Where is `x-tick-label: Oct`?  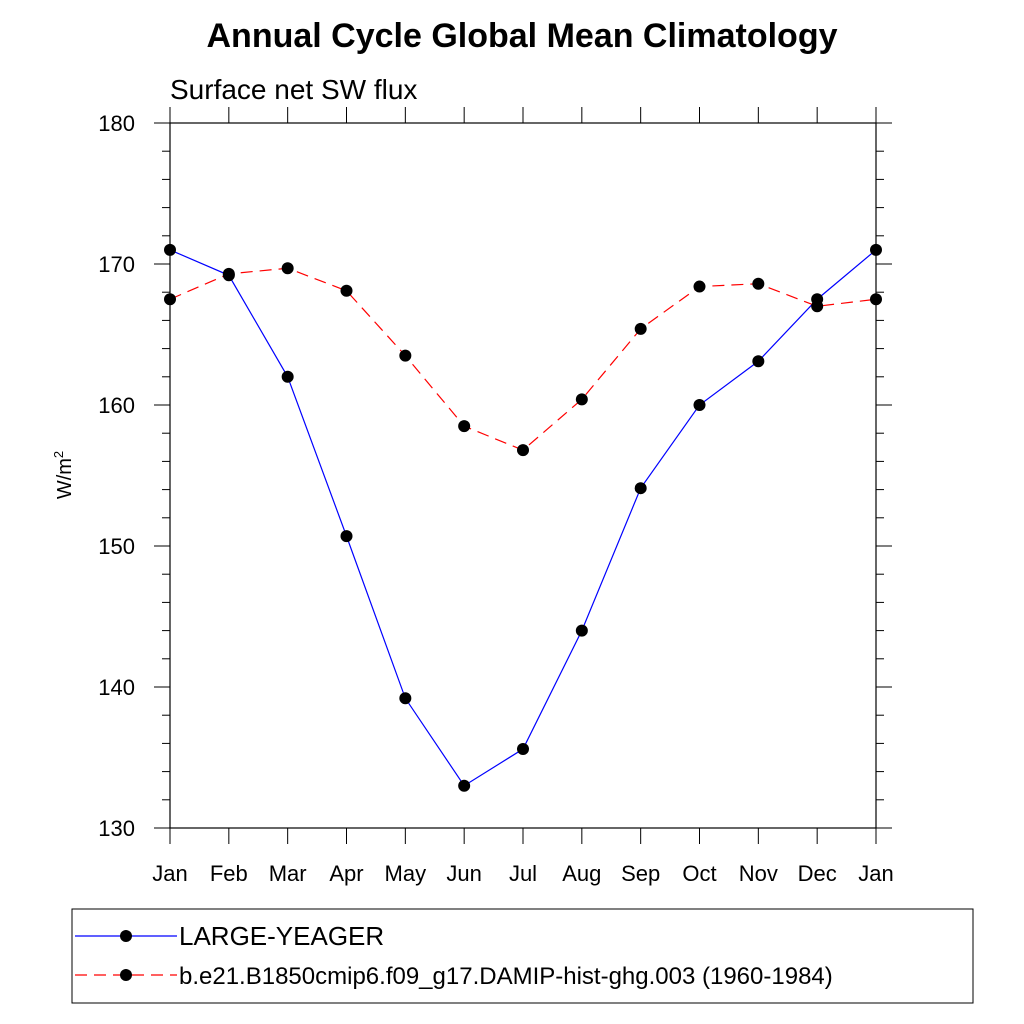 x-tick-label: Oct is located at coordinates (699, 873).